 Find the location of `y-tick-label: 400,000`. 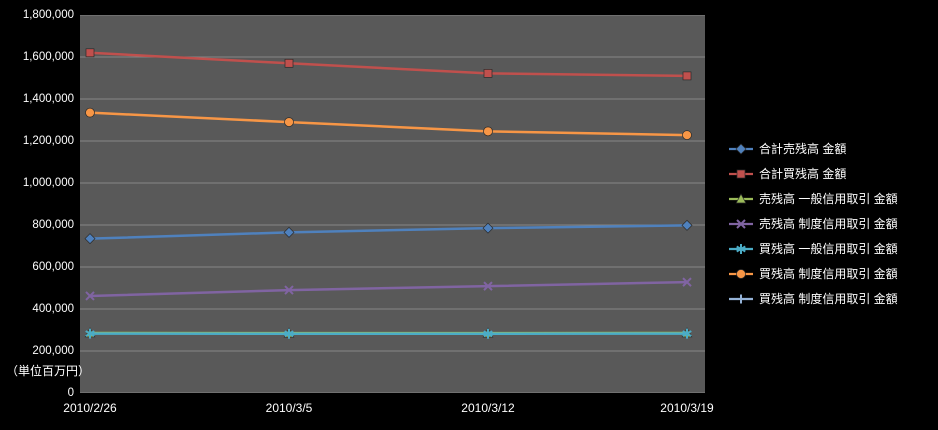

y-tick-label: 400,000 is located at coordinates (53, 309).